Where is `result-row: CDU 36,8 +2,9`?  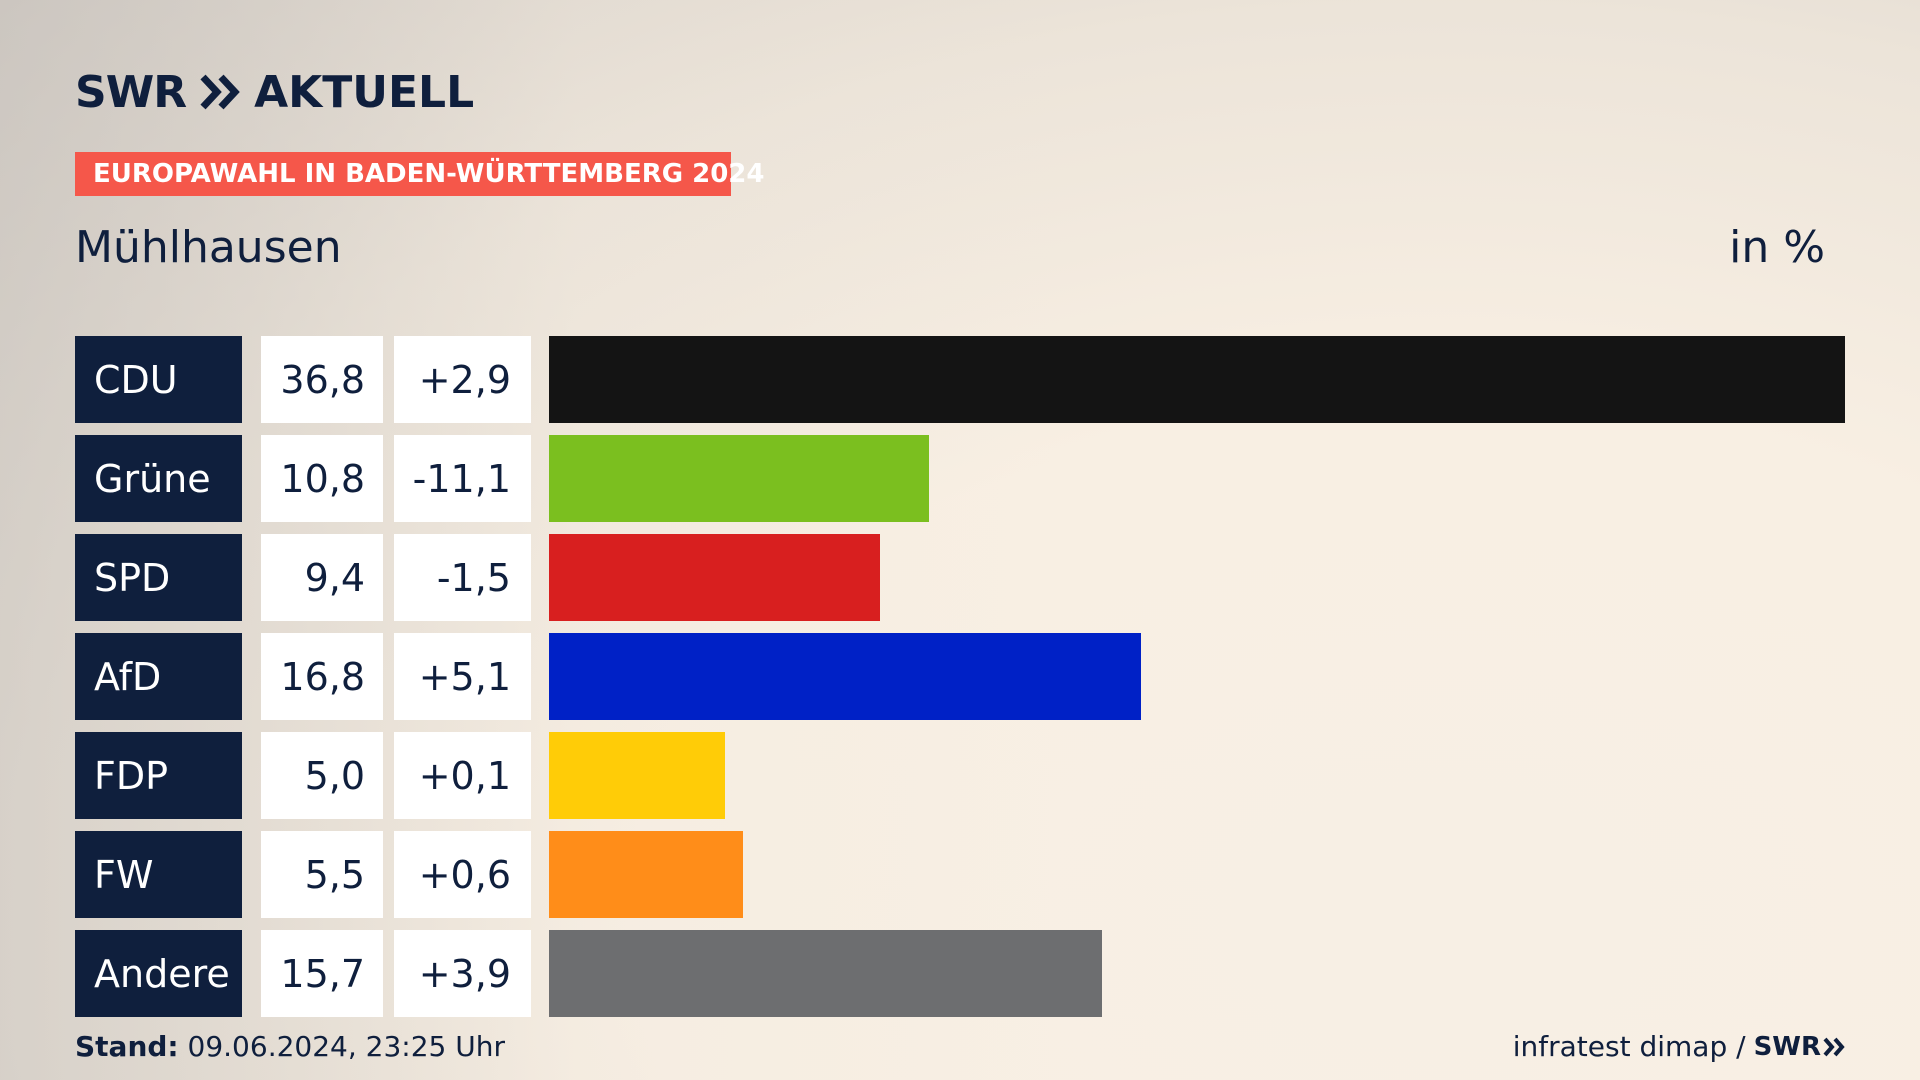 result-row: CDU 36,8 +2,9 is located at coordinates (960, 379).